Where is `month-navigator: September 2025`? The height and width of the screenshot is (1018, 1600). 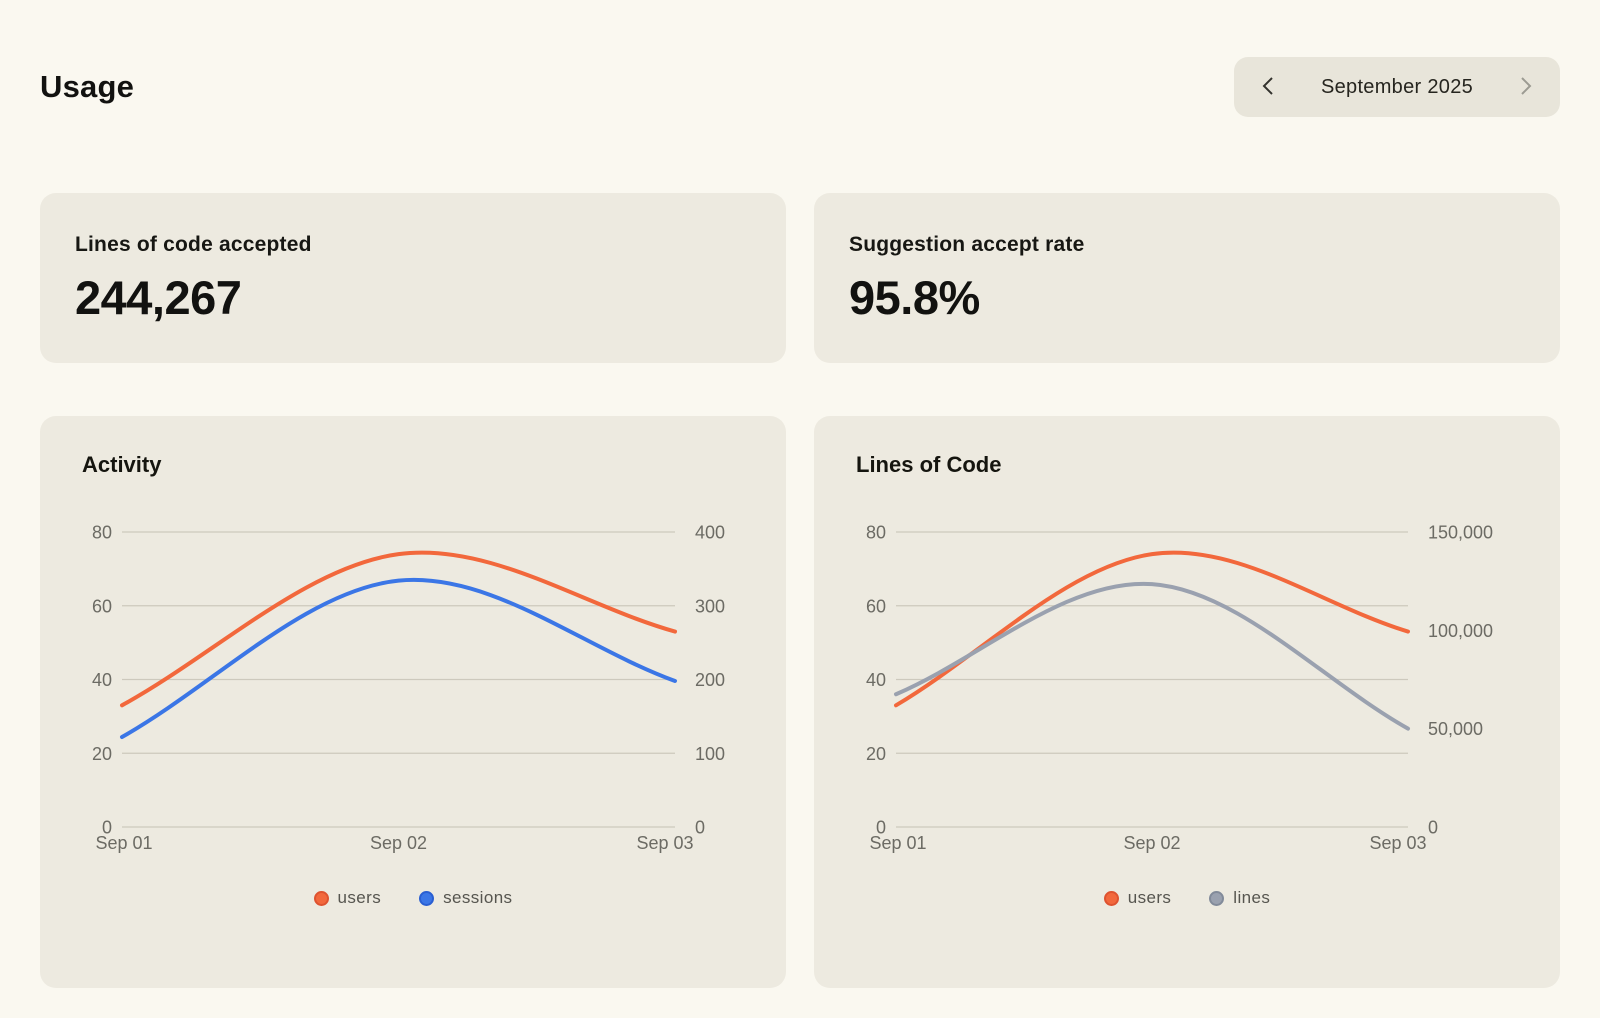 month-navigator: September 2025 is located at coordinates (1397, 87).